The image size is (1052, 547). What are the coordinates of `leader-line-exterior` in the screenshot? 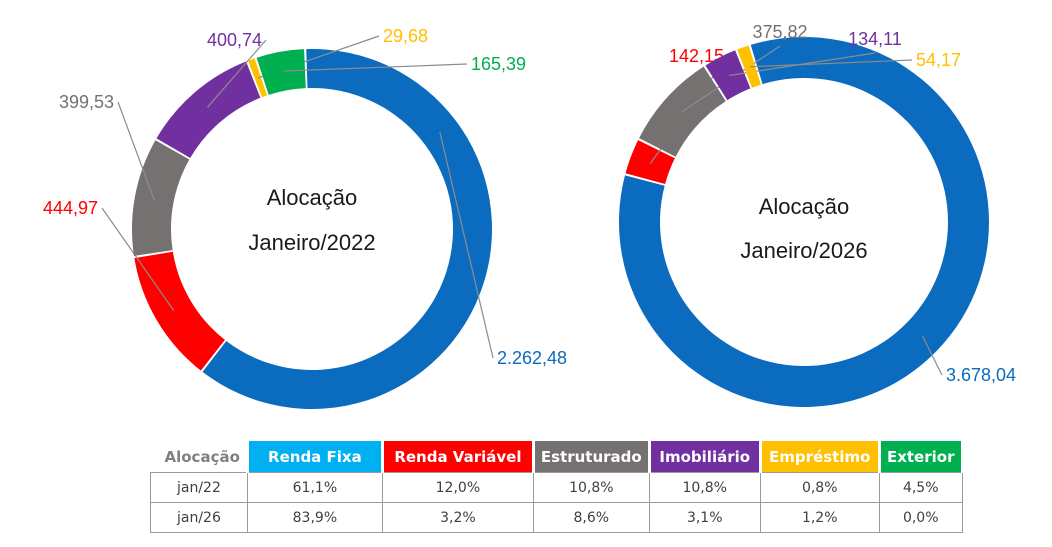 It's located at (375, 67).